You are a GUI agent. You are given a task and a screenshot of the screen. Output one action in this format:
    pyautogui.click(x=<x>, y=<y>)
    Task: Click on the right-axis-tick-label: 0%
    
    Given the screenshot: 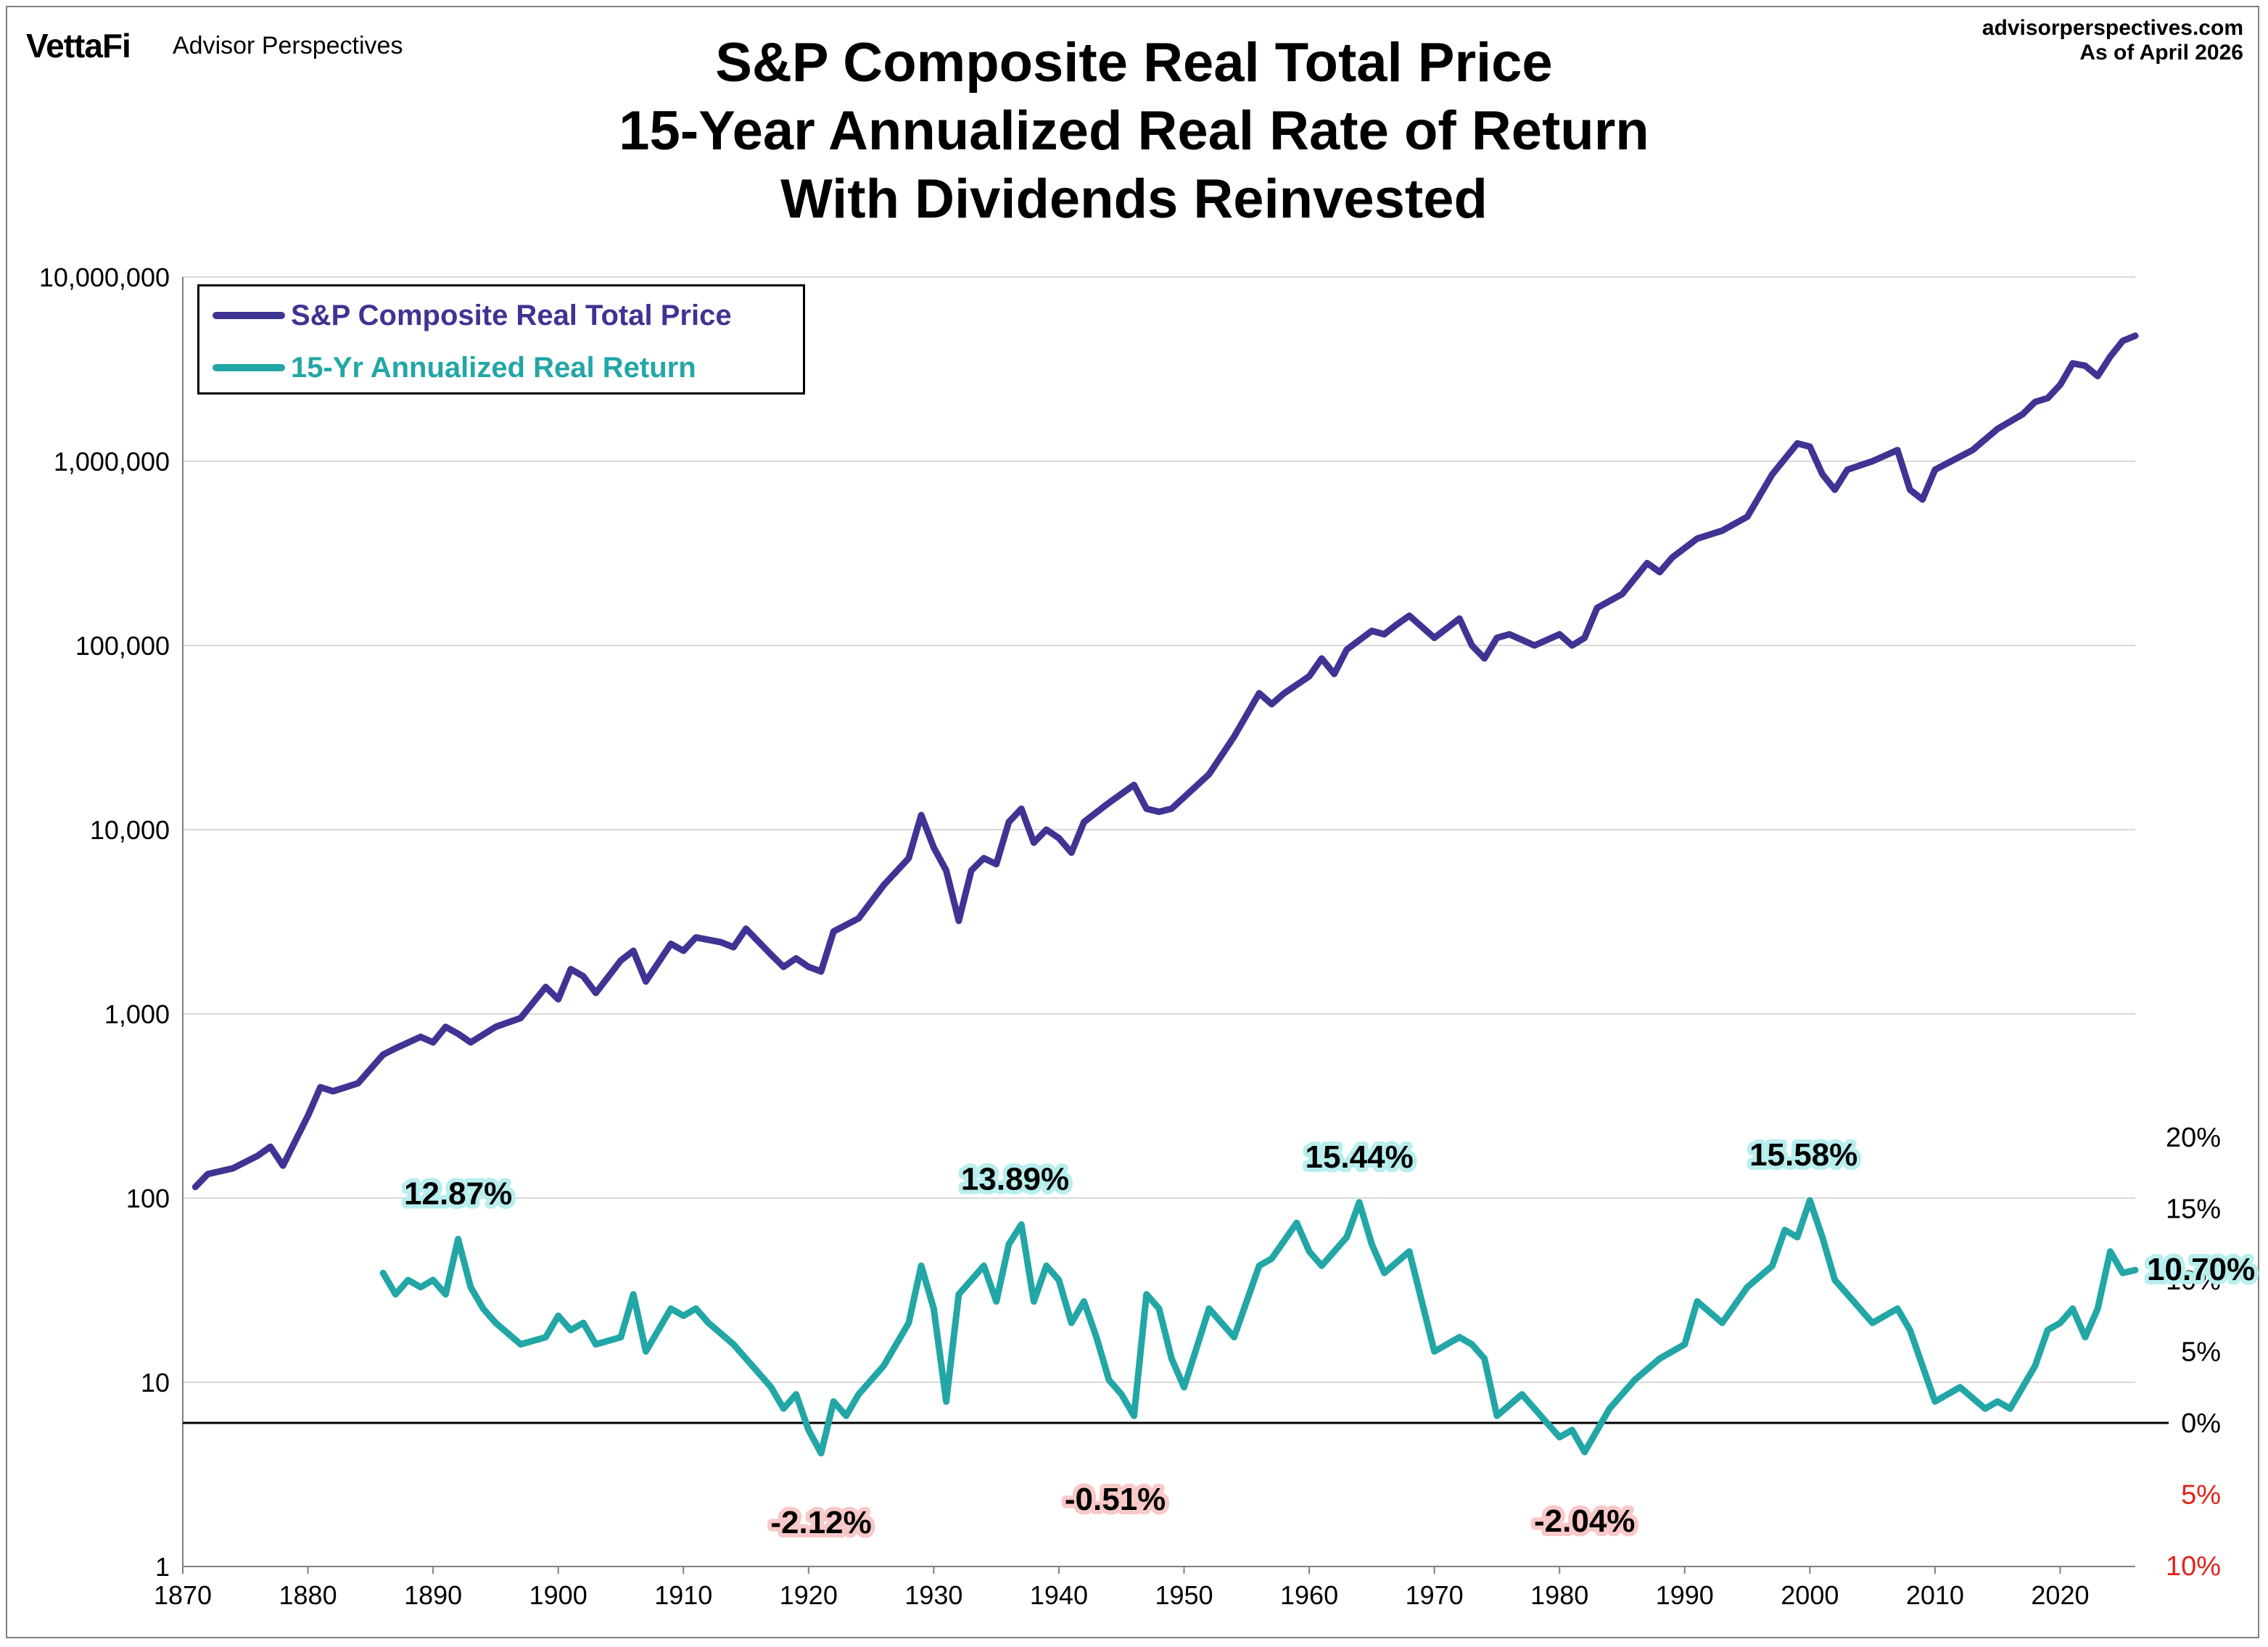 What is the action you would take?
    pyautogui.click(x=2201, y=1423)
    